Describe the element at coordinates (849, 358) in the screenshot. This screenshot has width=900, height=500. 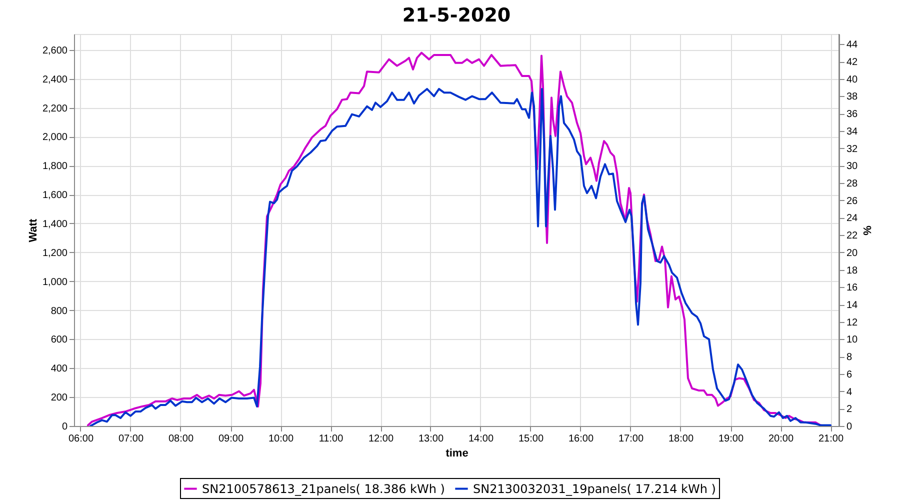
I see `y2-tick-label: 8` at that location.